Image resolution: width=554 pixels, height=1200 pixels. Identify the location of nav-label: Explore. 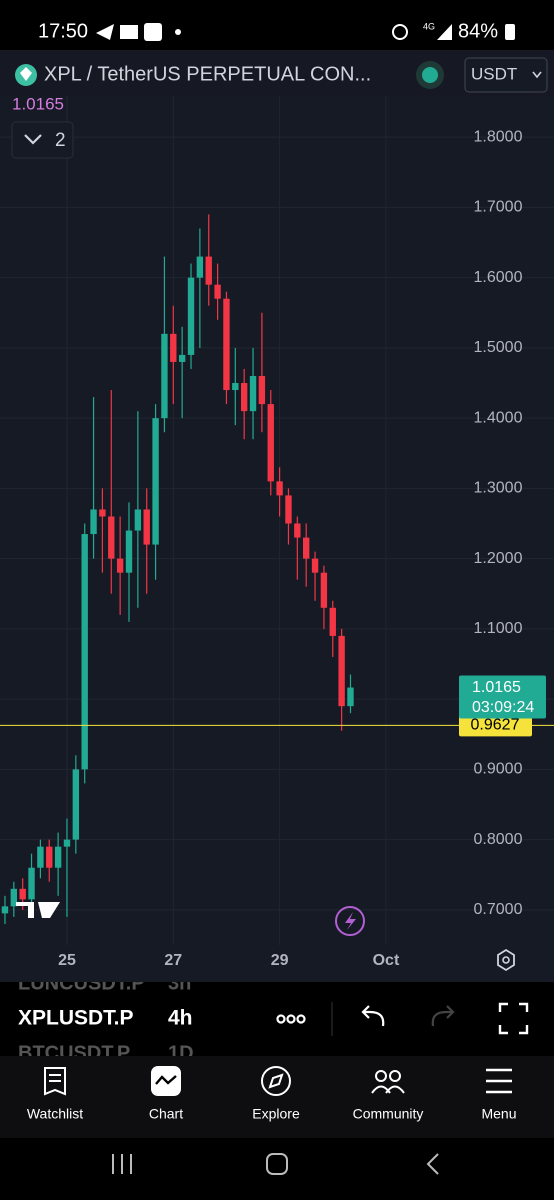
(276, 1114).